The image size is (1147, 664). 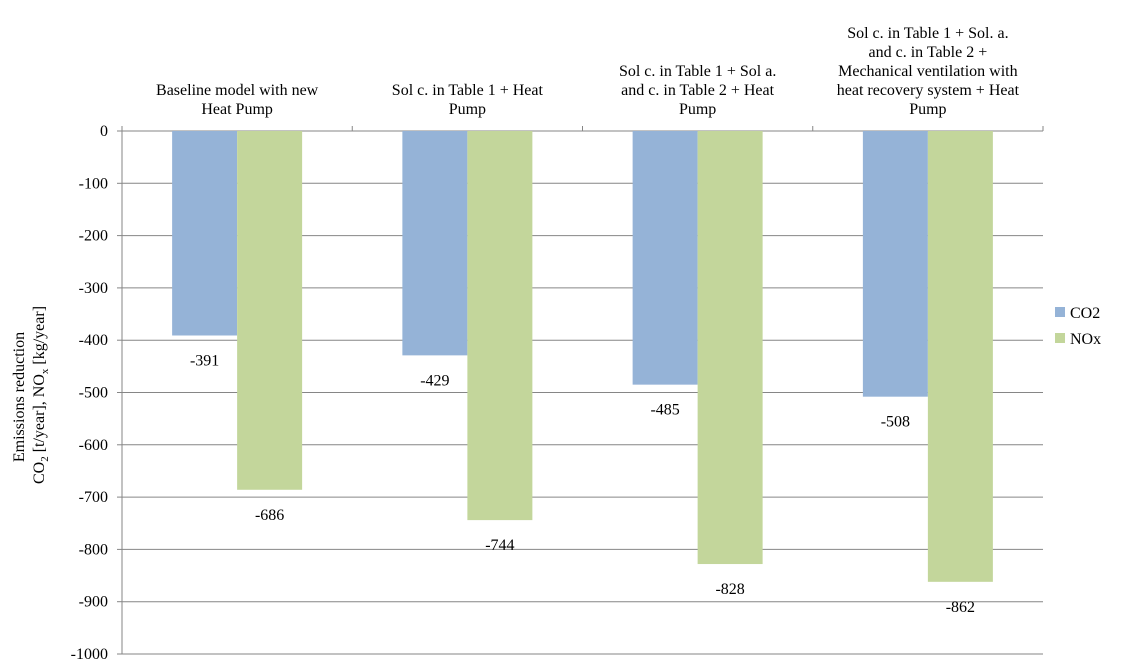 I want to click on data-label-nox: -686, so click(x=269, y=515).